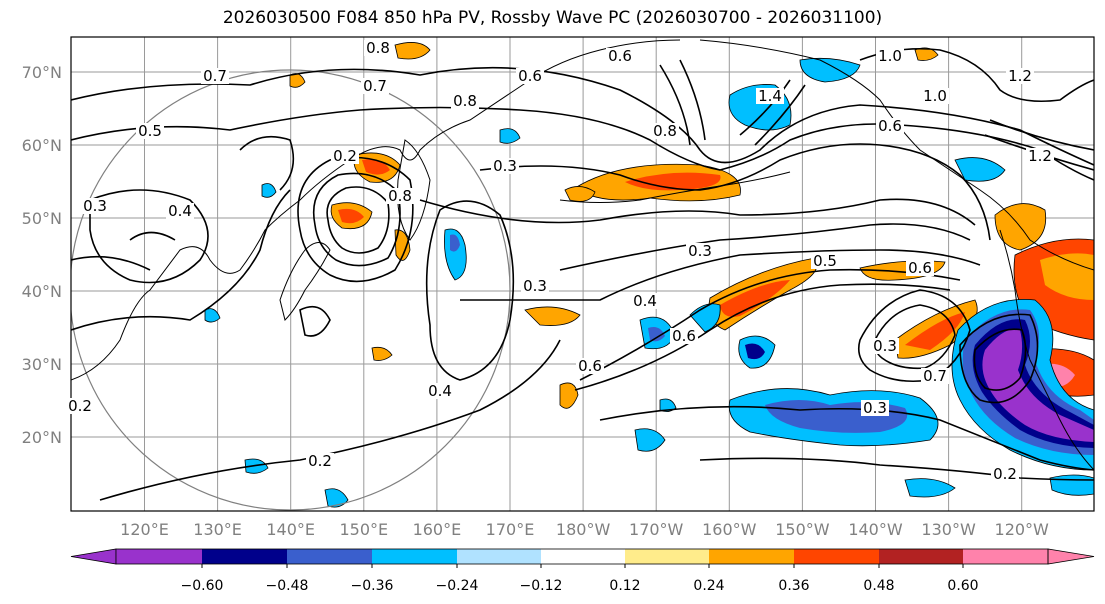 The image size is (1105, 604). I want to click on lon-label: 140°W, so click(875, 529).